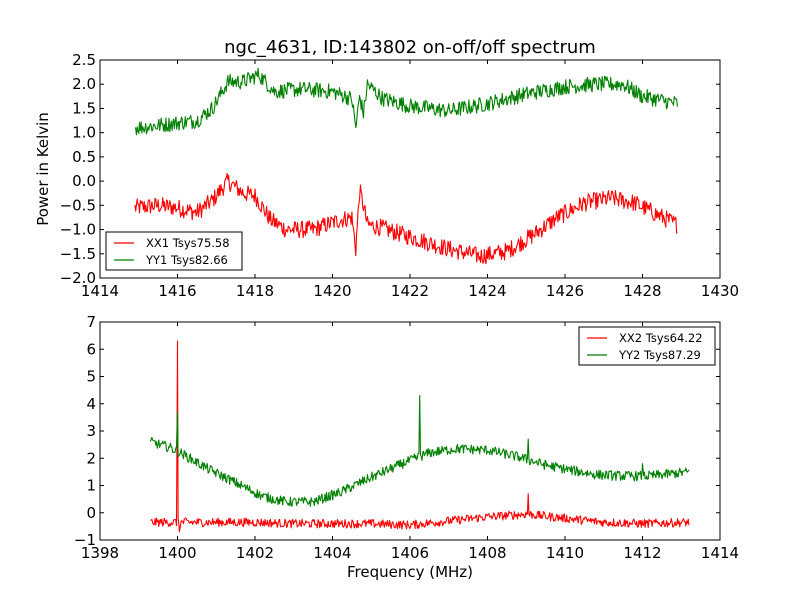 The image size is (800, 600). What do you see at coordinates (410, 572) in the screenshot?
I see `x-axis-label: Frequency (MHz)` at bounding box center [410, 572].